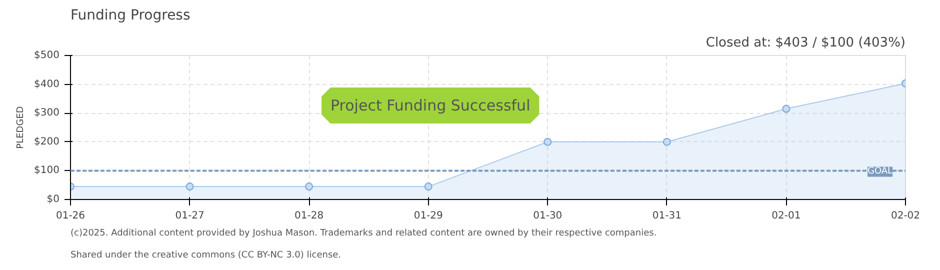 The width and height of the screenshot is (940, 270). What do you see at coordinates (428, 216) in the screenshot?
I see `x-tick-label: 01-29` at bounding box center [428, 216].